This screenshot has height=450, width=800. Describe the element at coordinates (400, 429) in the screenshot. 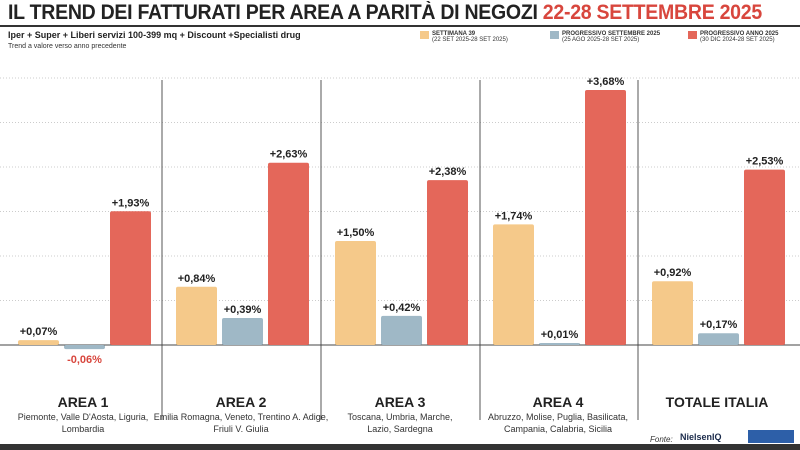

I see `category-detail: Lazio, Sardegna` at that location.